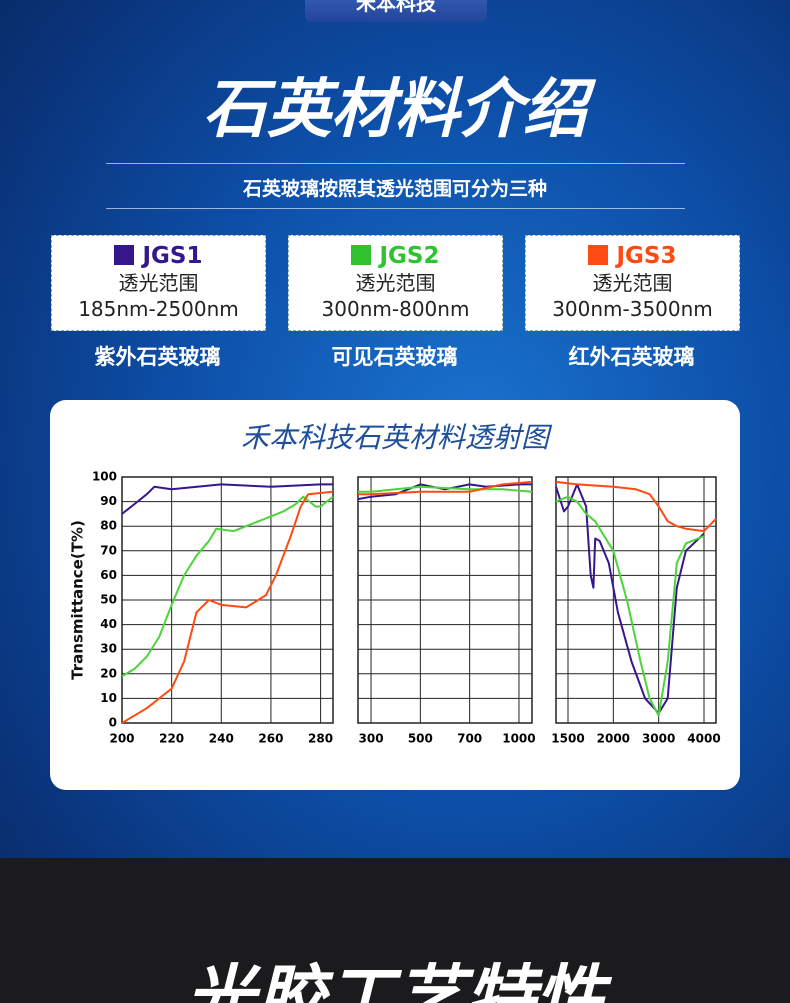  I want to click on y-tick-label: 80, so click(108, 526).